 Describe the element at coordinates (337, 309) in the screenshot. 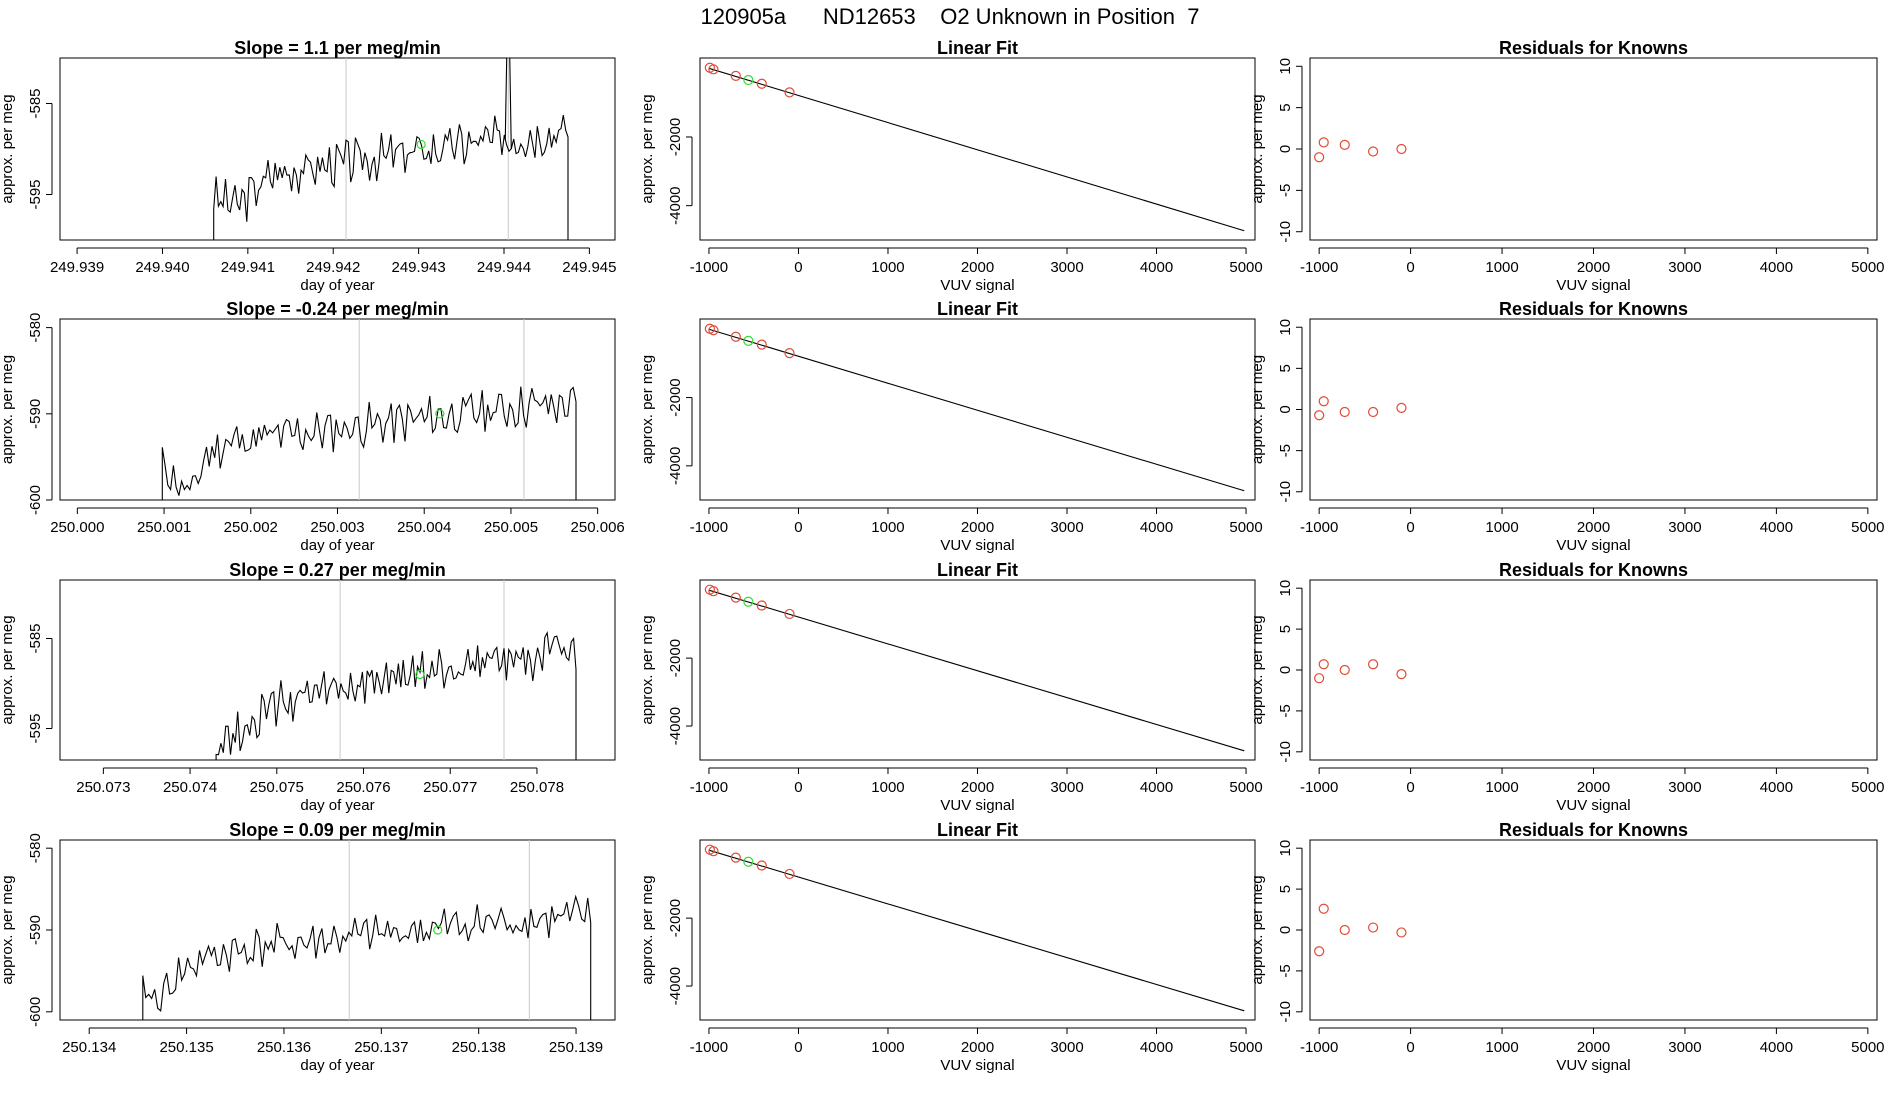

I see `panel-title: Slope = -0.24 per meg/min` at that location.